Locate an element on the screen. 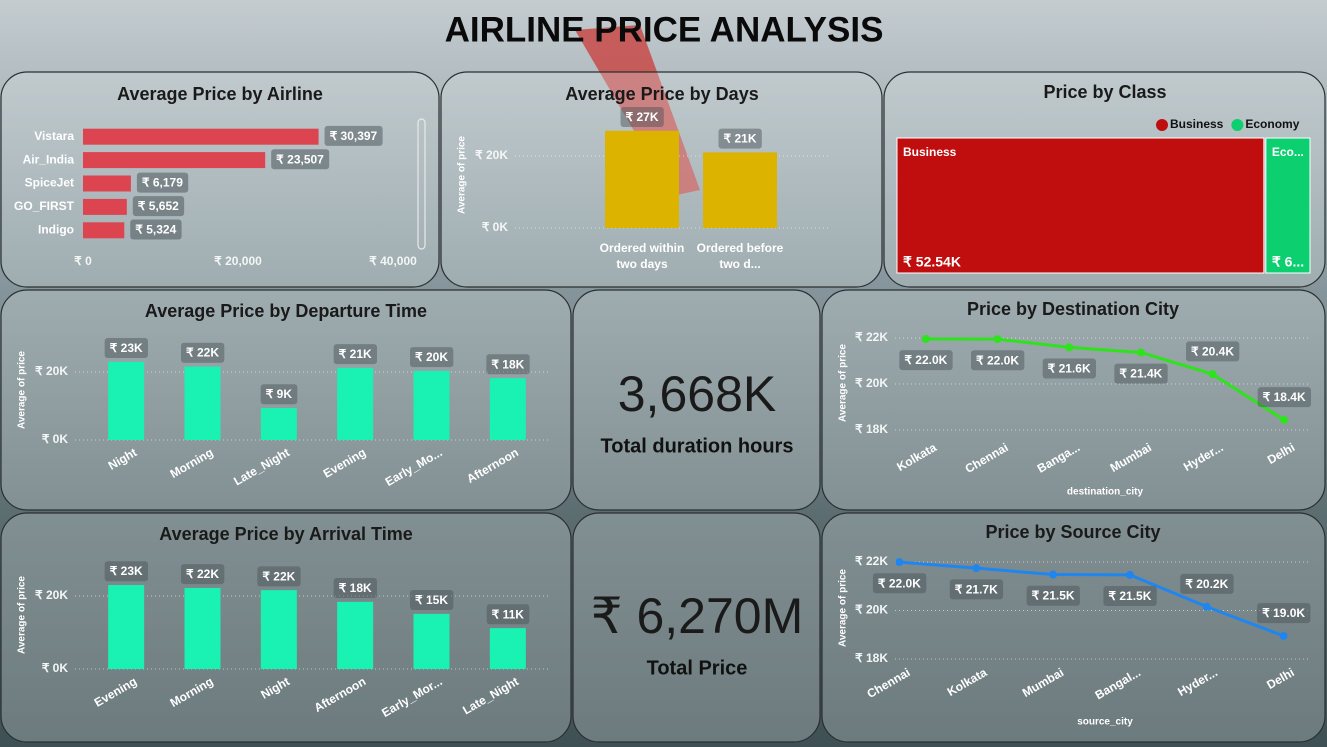  legend-label: Business is located at coordinates (1197, 124).